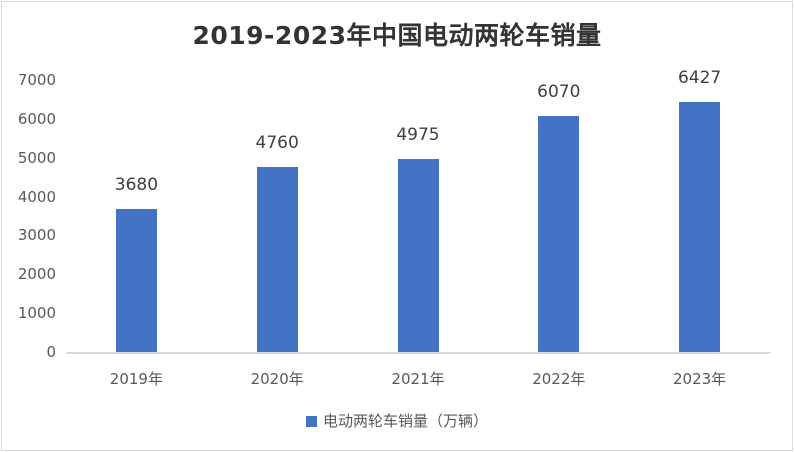 This screenshot has height=452, width=794. What do you see at coordinates (418, 134) in the screenshot?
I see `data-label: 4975` at bounding box center [418, 134].